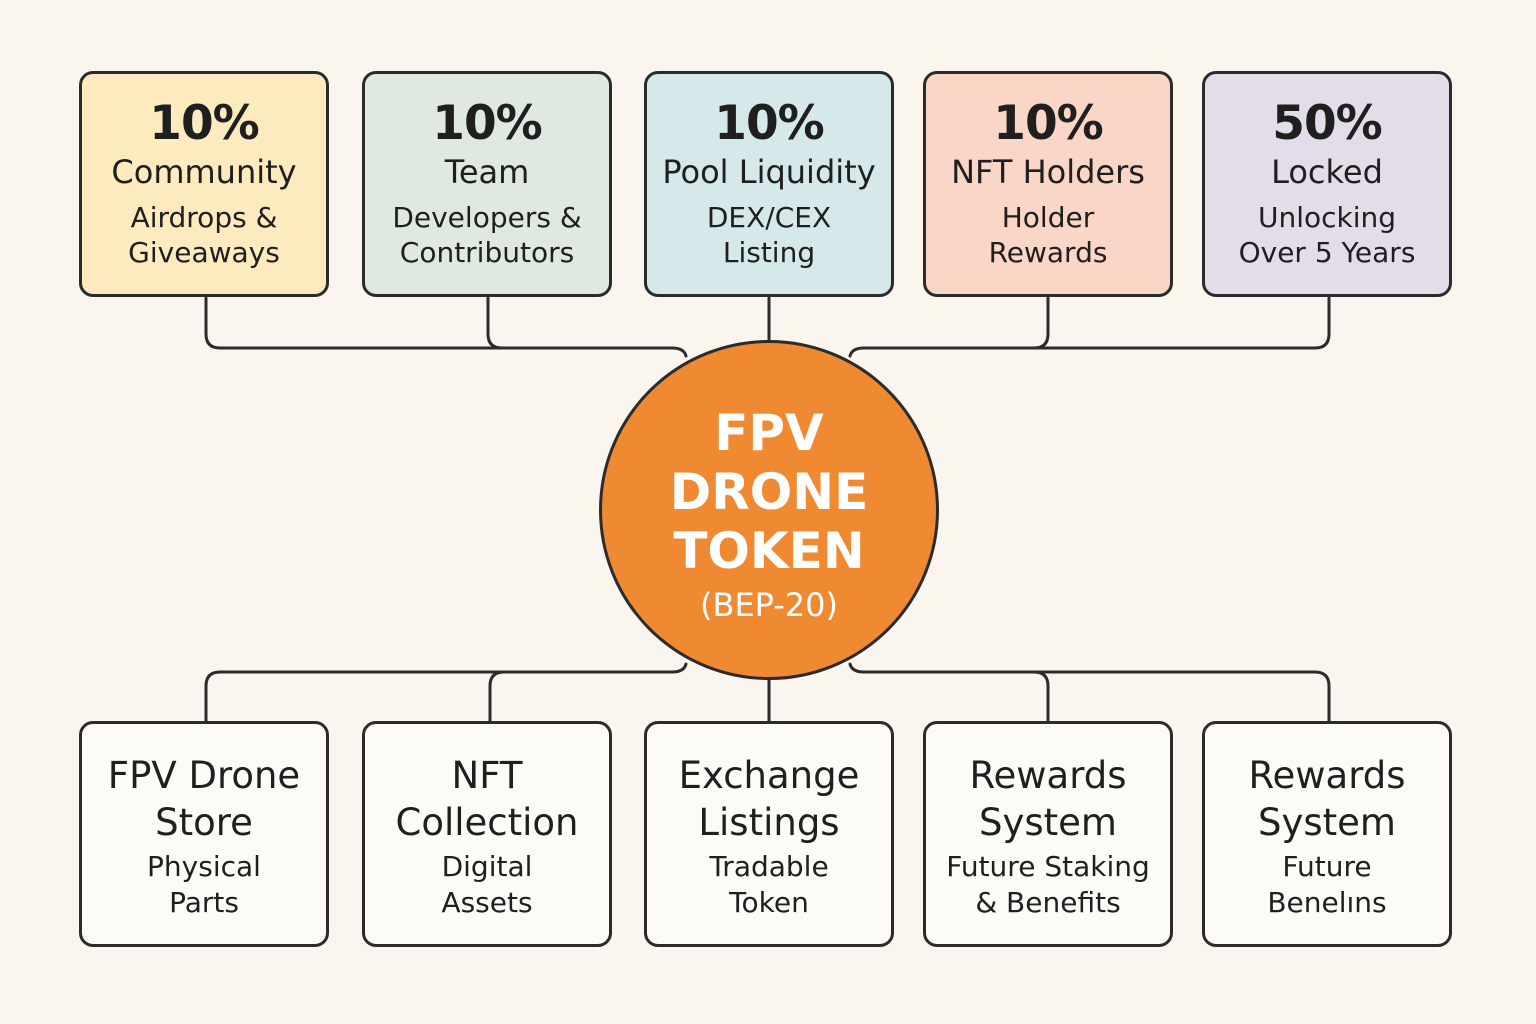  I want to click on utility-rewards-system-box: Rewards System Future Staking & Benefits, so click(1048, 834).